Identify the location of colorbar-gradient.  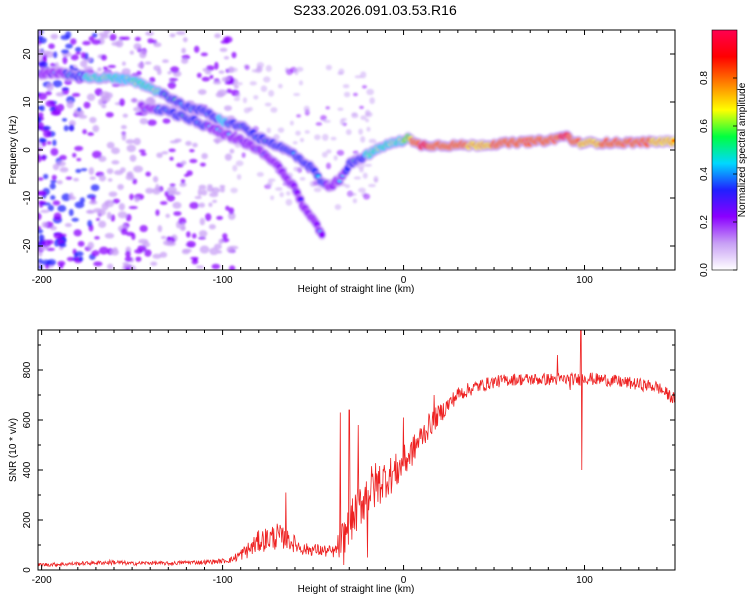
(724, 150).